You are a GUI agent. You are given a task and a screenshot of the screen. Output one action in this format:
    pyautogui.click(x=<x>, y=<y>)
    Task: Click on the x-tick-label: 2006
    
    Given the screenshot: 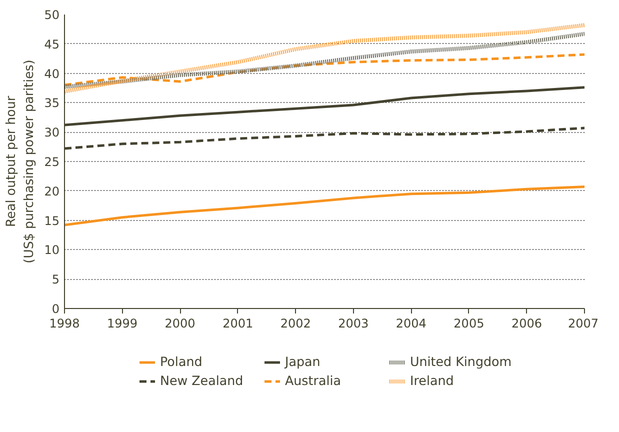 What is the action you would take?
    pyautogui.click(x=526, y=323)
    